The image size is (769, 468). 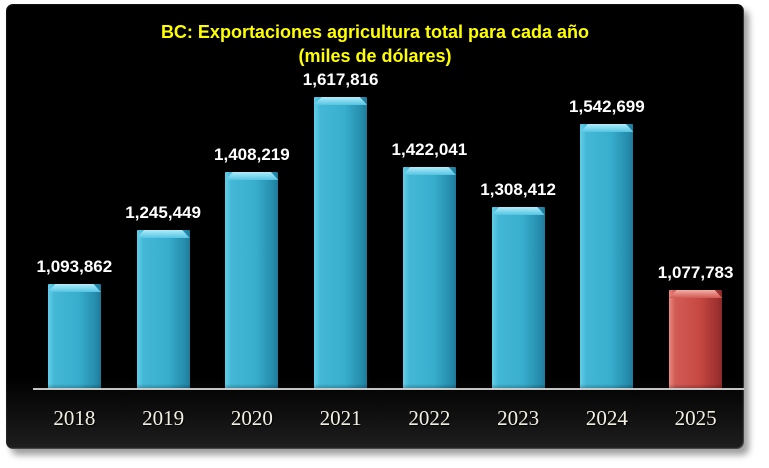 What do you see at coordinates (74, 229) in the screenshot?
I see `bar-slot-2018: 1,093,862` at bounding box center [74, 229].